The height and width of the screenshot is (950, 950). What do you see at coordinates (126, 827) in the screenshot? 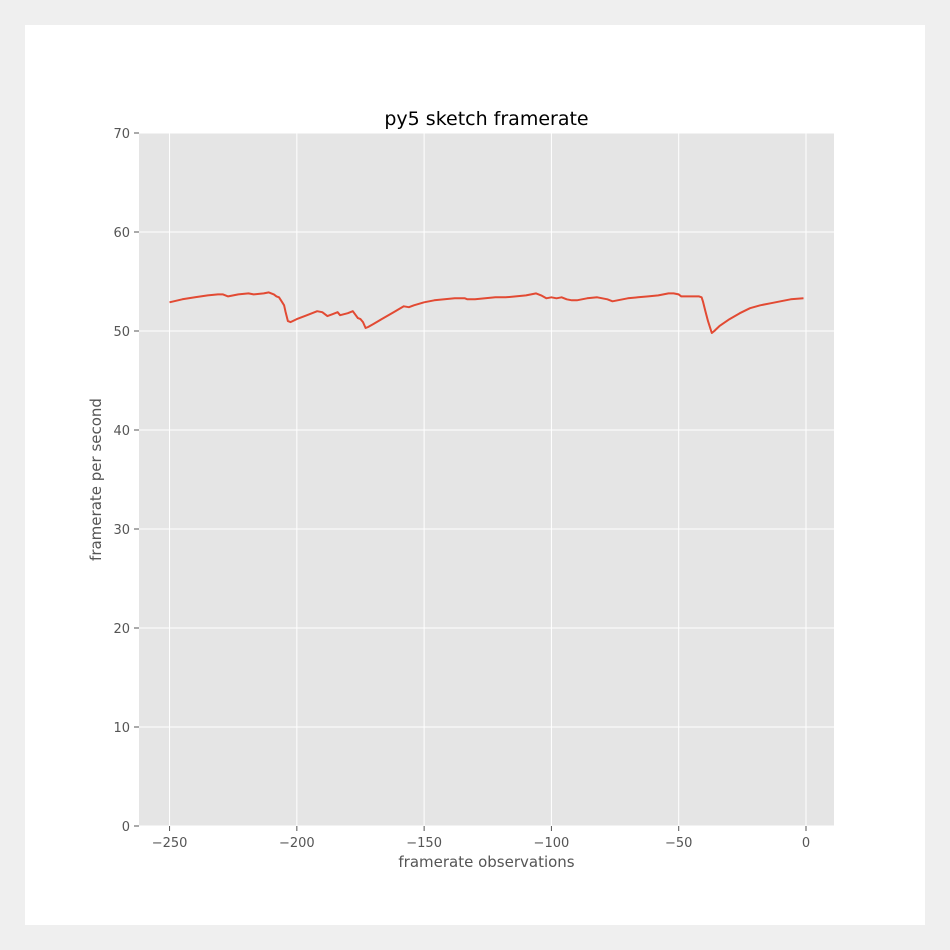
I see `y-tick-label: 0` at bounding box center [126, 827].